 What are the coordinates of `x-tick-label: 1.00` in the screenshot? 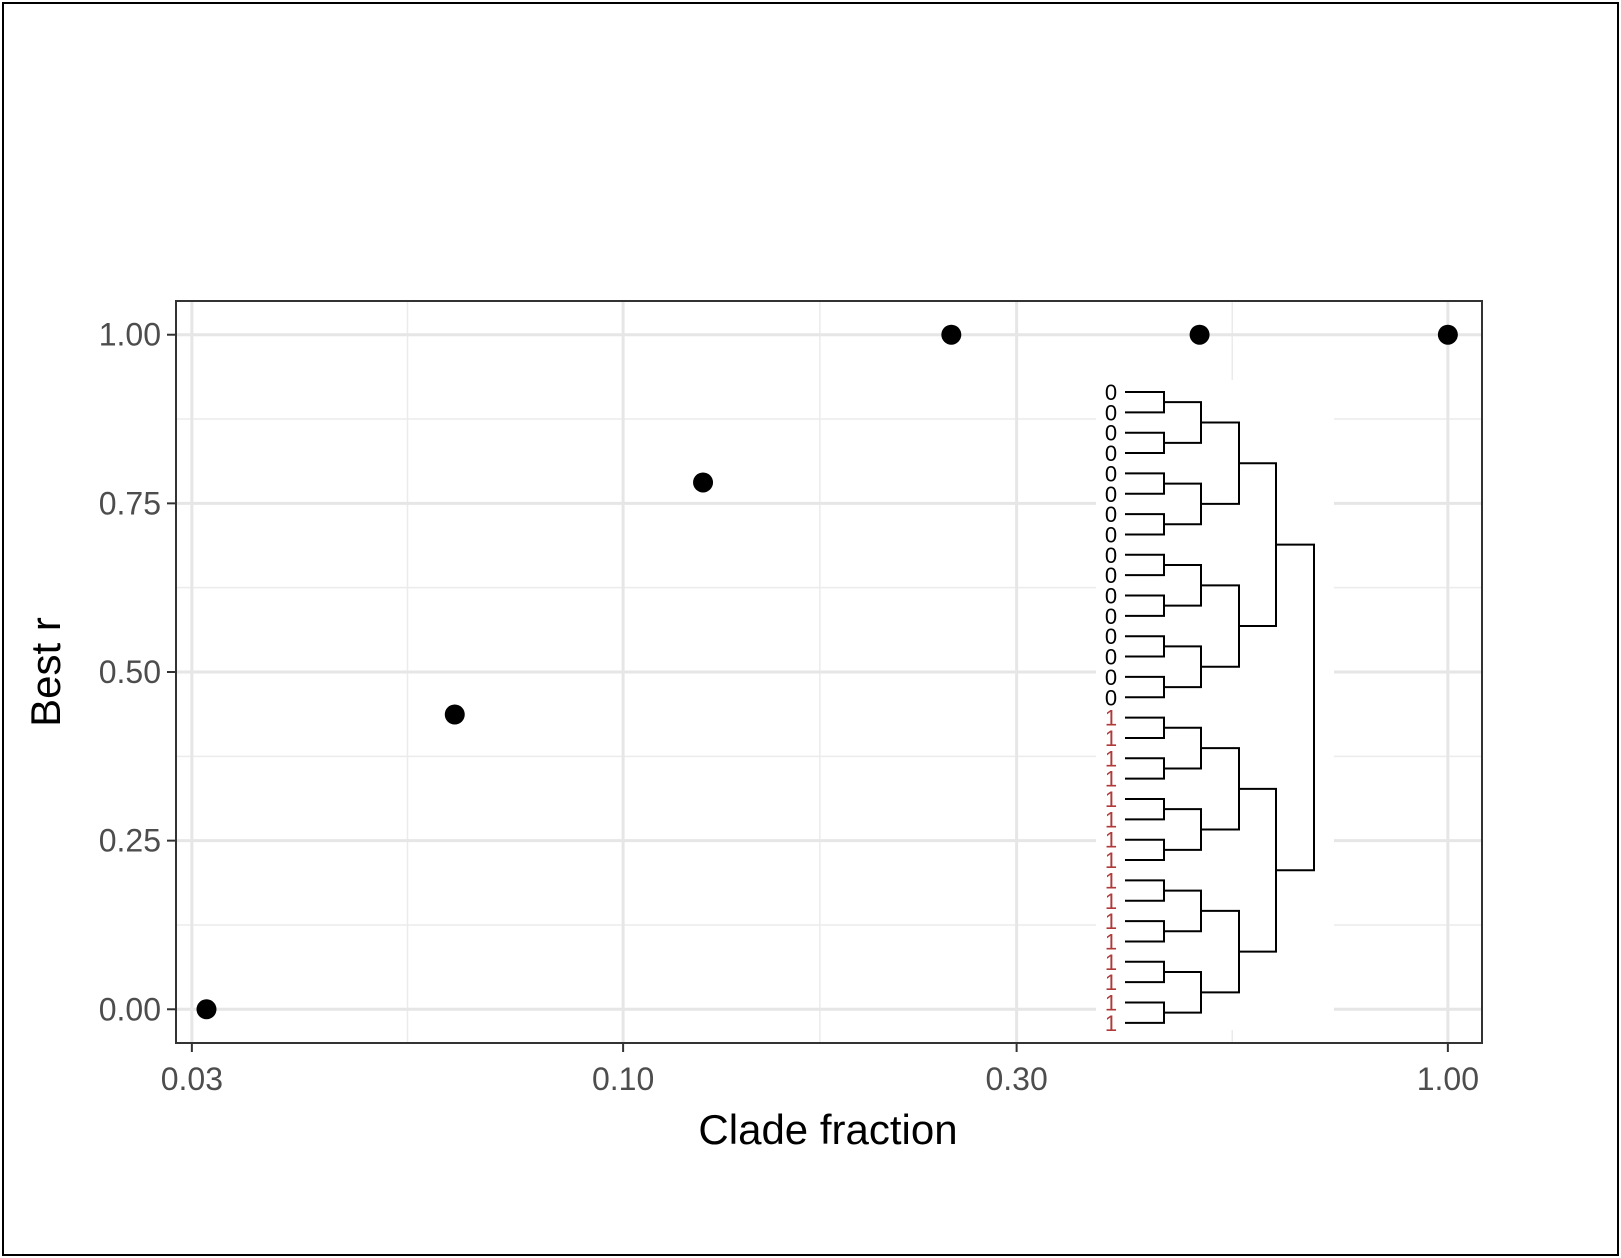 It's located at (1448, 1079).